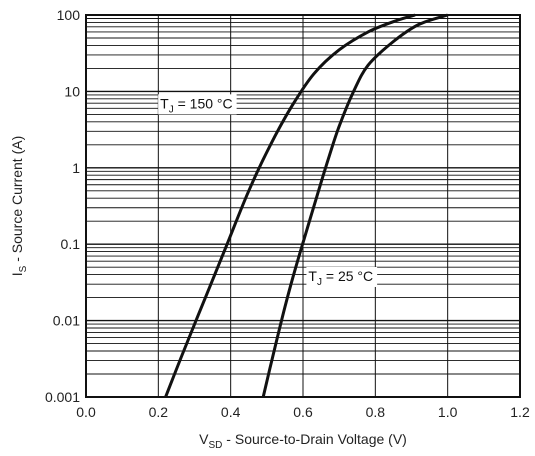 The image size is (535, 456). Describe the element at coordinates (448, 412) in the screenshot. I see `x-tick-label: 1.0` at that location.